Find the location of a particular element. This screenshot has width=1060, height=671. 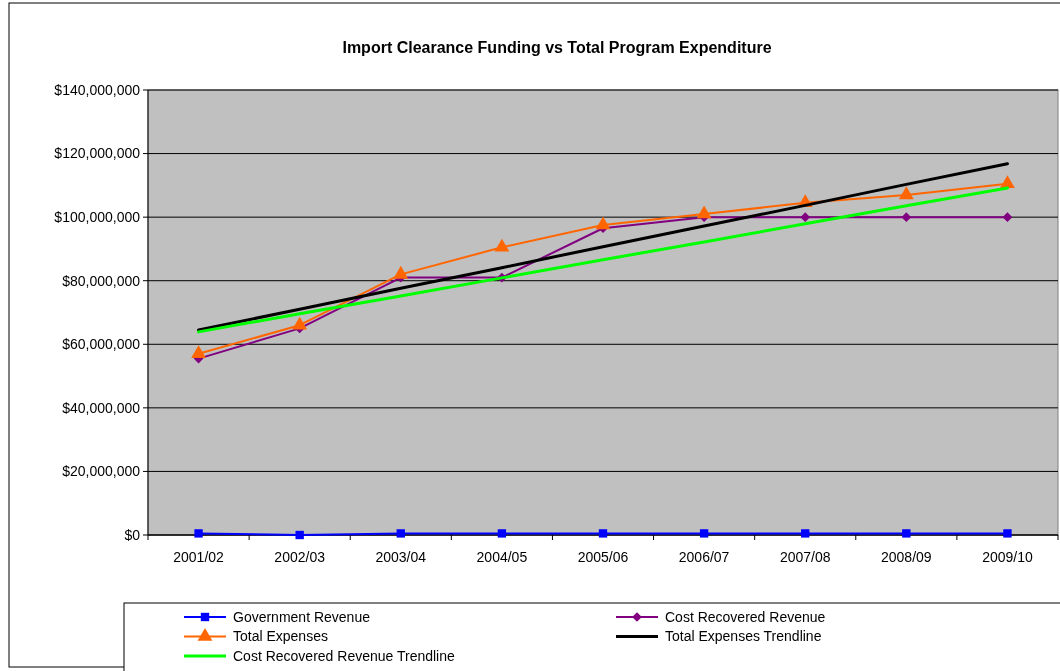

y-tick-label: $140,000,000 is located at coordinates (97, 89).